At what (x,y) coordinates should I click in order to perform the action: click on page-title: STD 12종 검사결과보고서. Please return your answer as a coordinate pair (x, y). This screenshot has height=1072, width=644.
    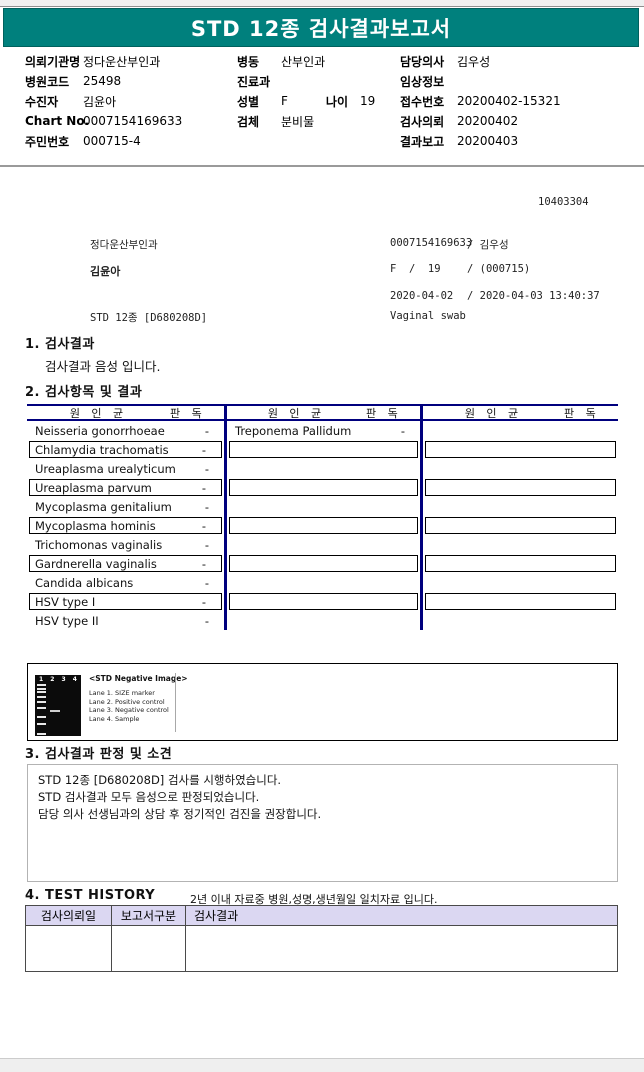
    Looking at the image, I should click on (321, 28).